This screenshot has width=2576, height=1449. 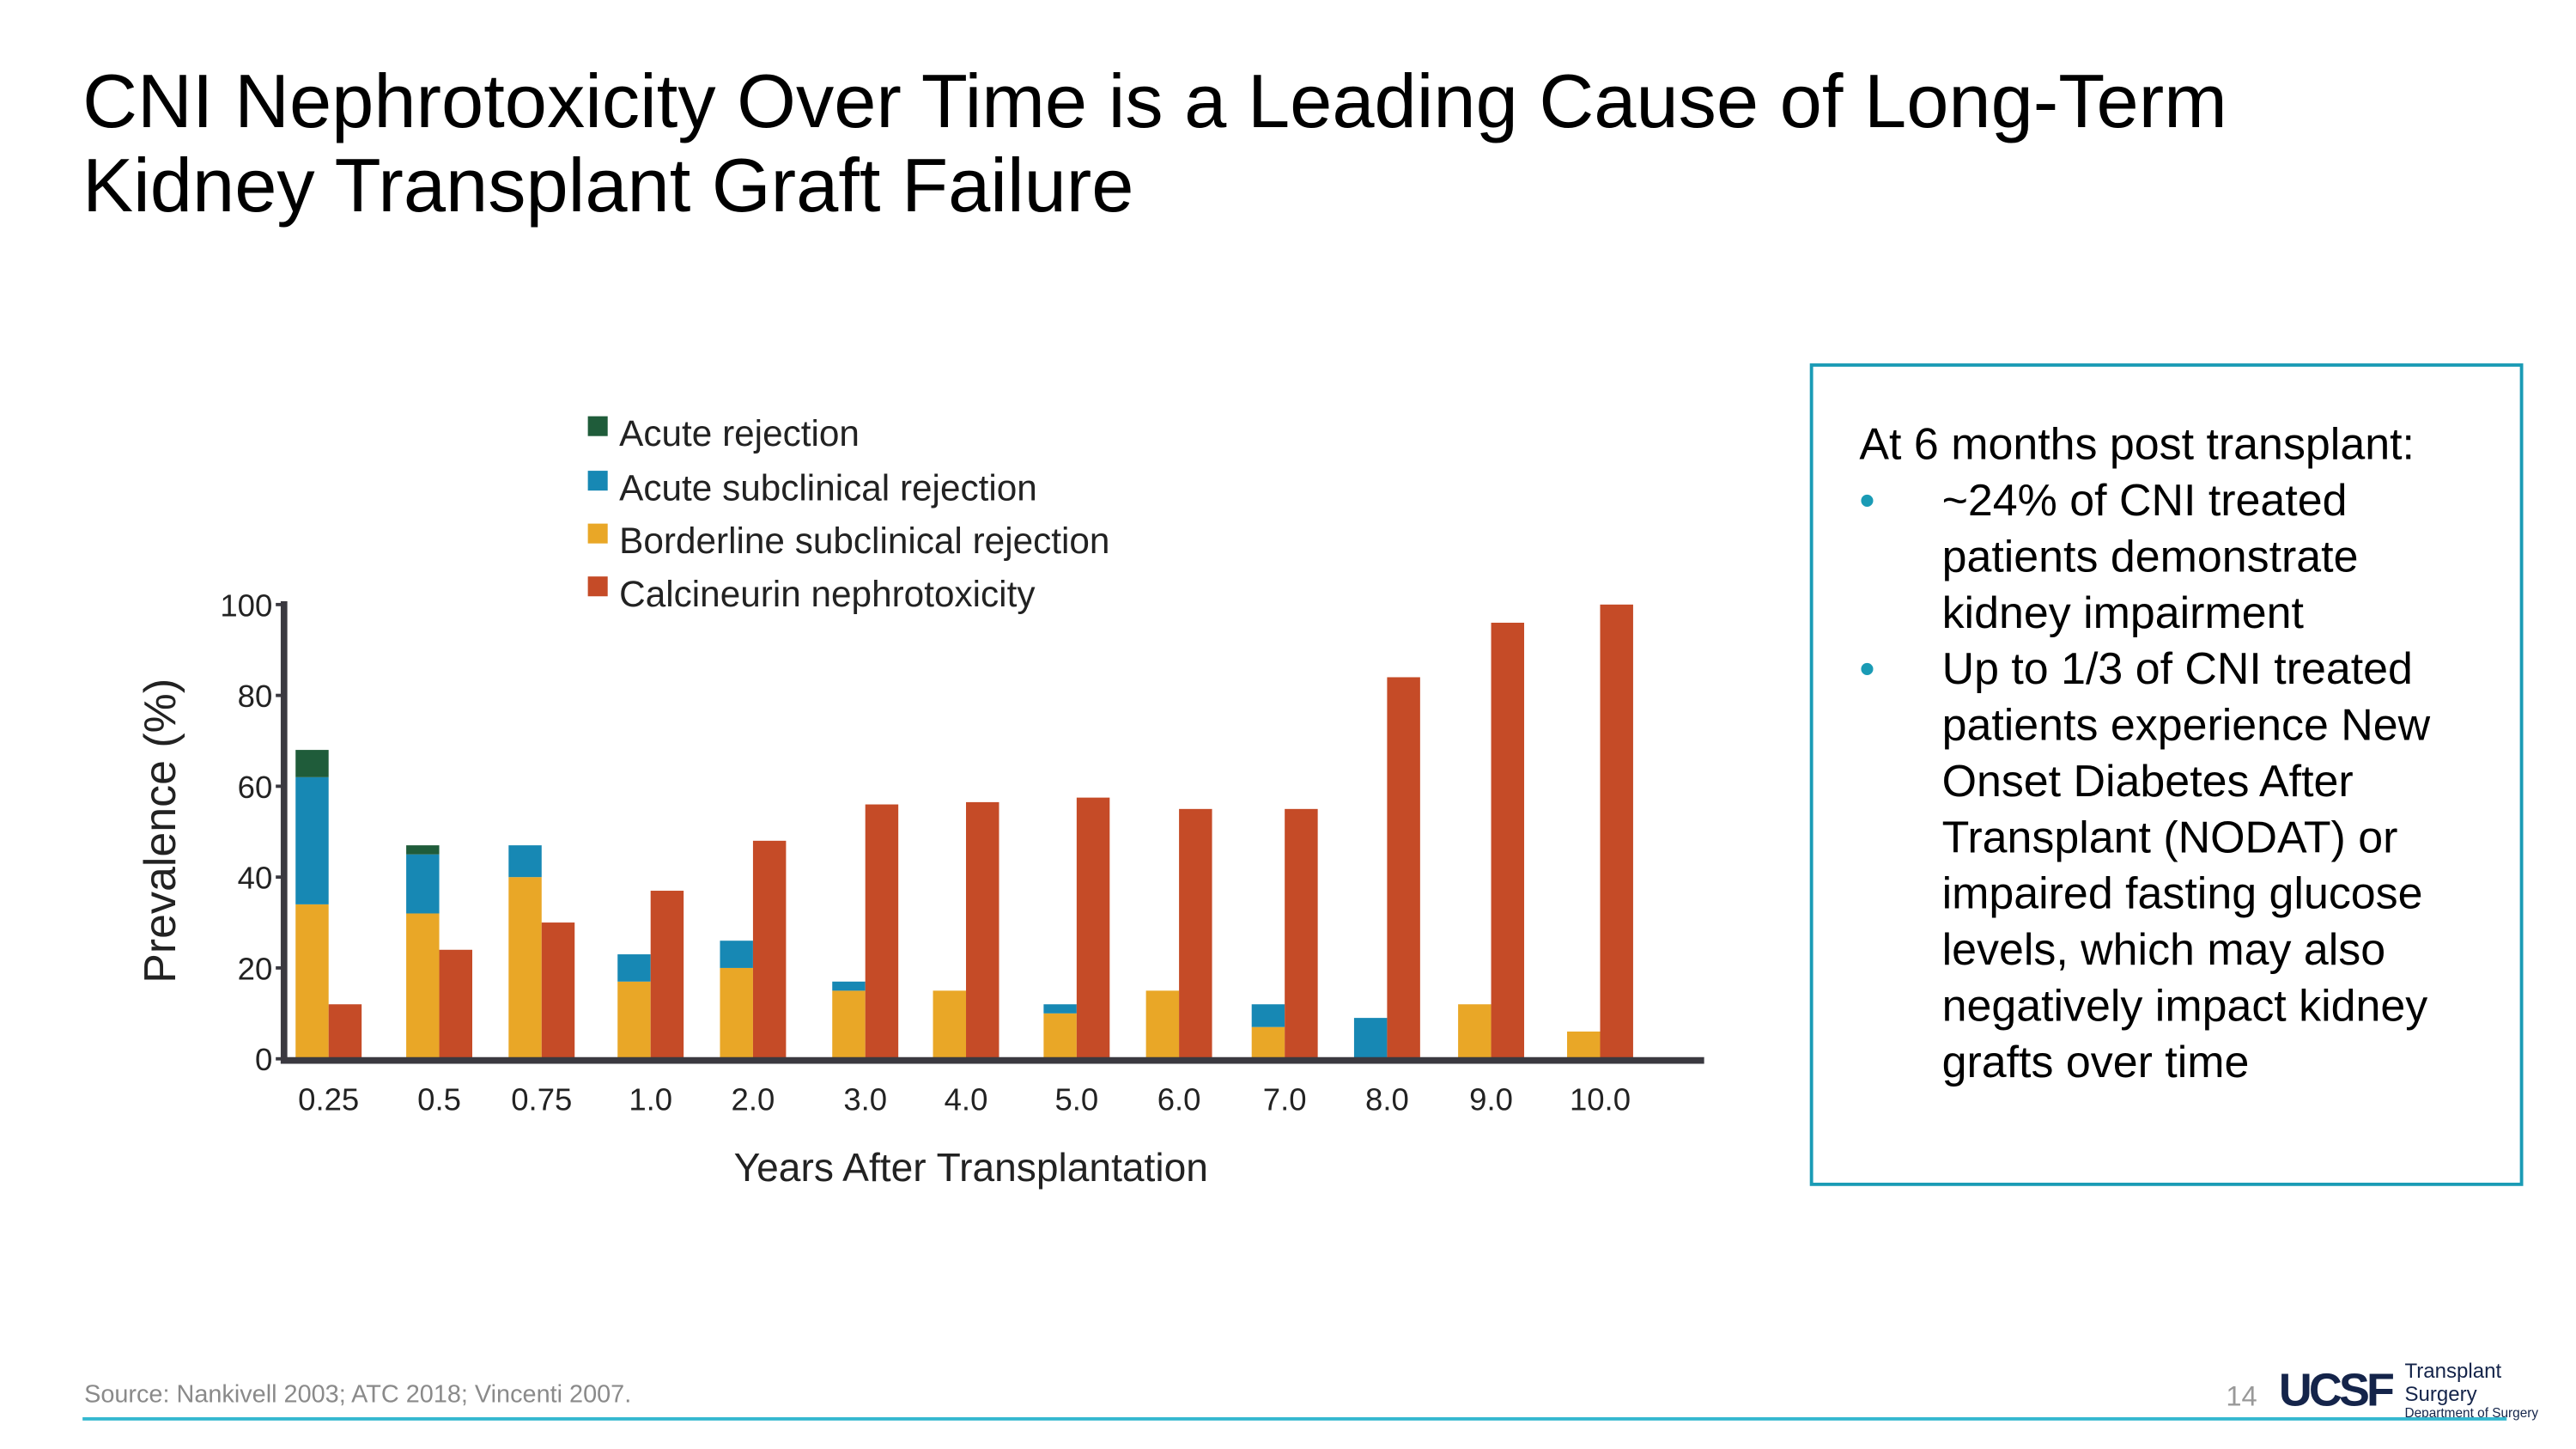 What do you see at coordinates (753, 1099) in the screenshot?
I see `x-tick-label: 2.0` at bounding box center [753, 1099].